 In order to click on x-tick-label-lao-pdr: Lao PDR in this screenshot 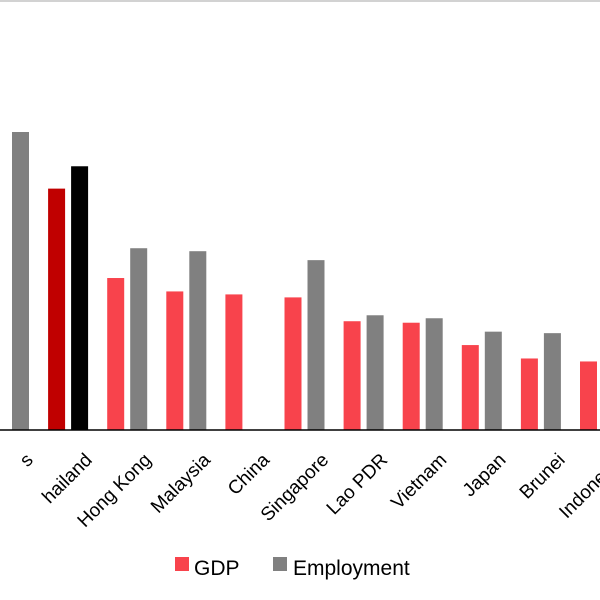, I will do `click(357, 484)`.